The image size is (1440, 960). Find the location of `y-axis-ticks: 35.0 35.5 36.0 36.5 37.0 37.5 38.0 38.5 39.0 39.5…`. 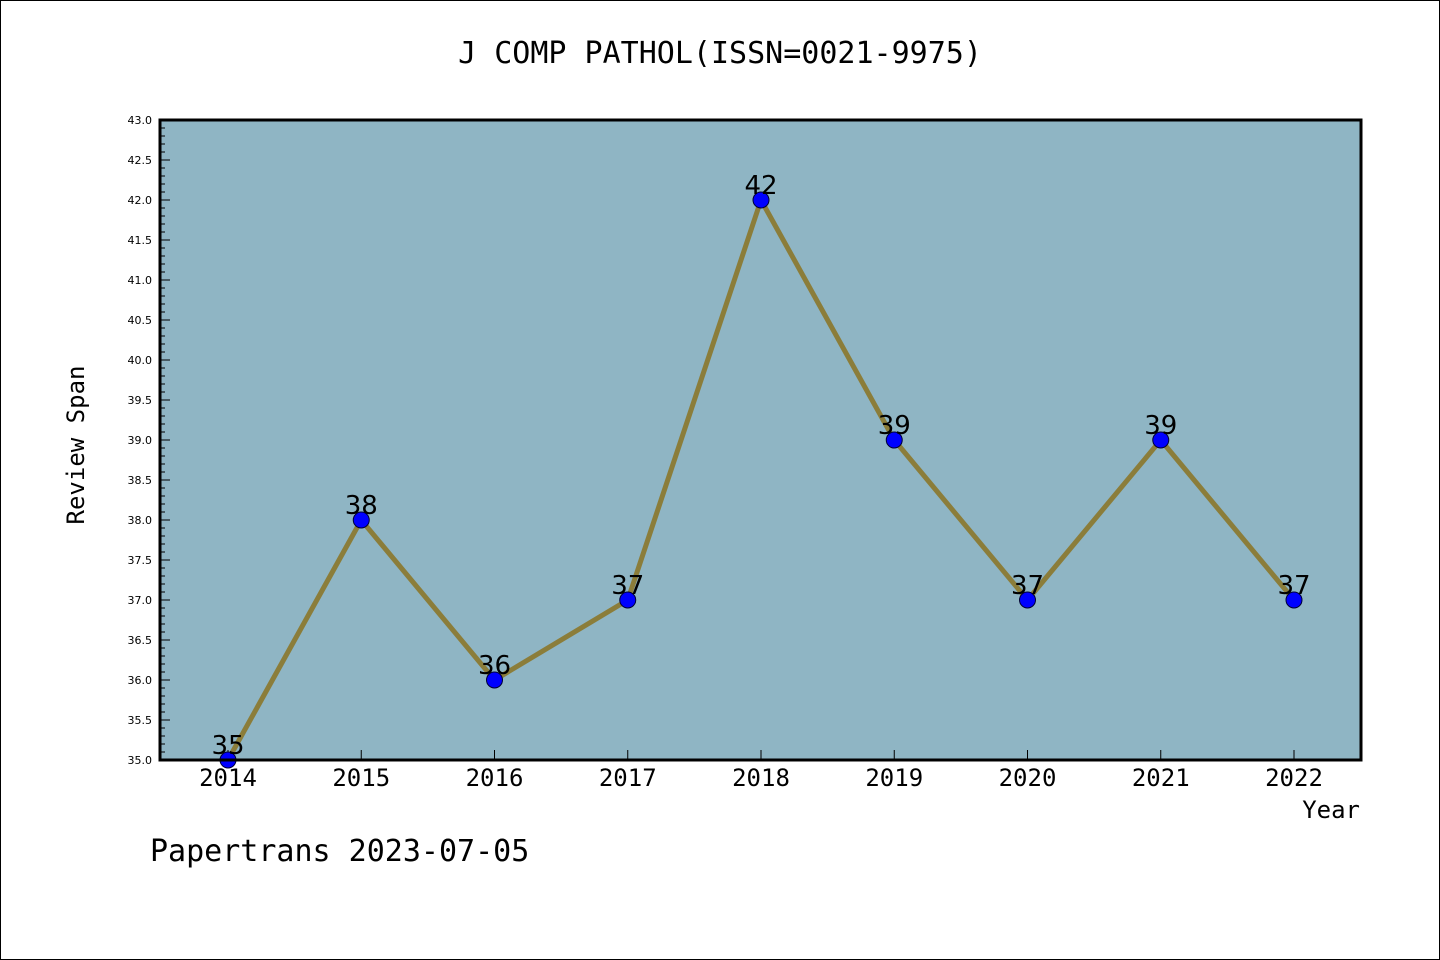

y-axis-ticks: 35.0 35.5 36.0 36.5 37.0 37.5 38.0 38.5 39.0 39.5… is located at coordinates (149, 440).